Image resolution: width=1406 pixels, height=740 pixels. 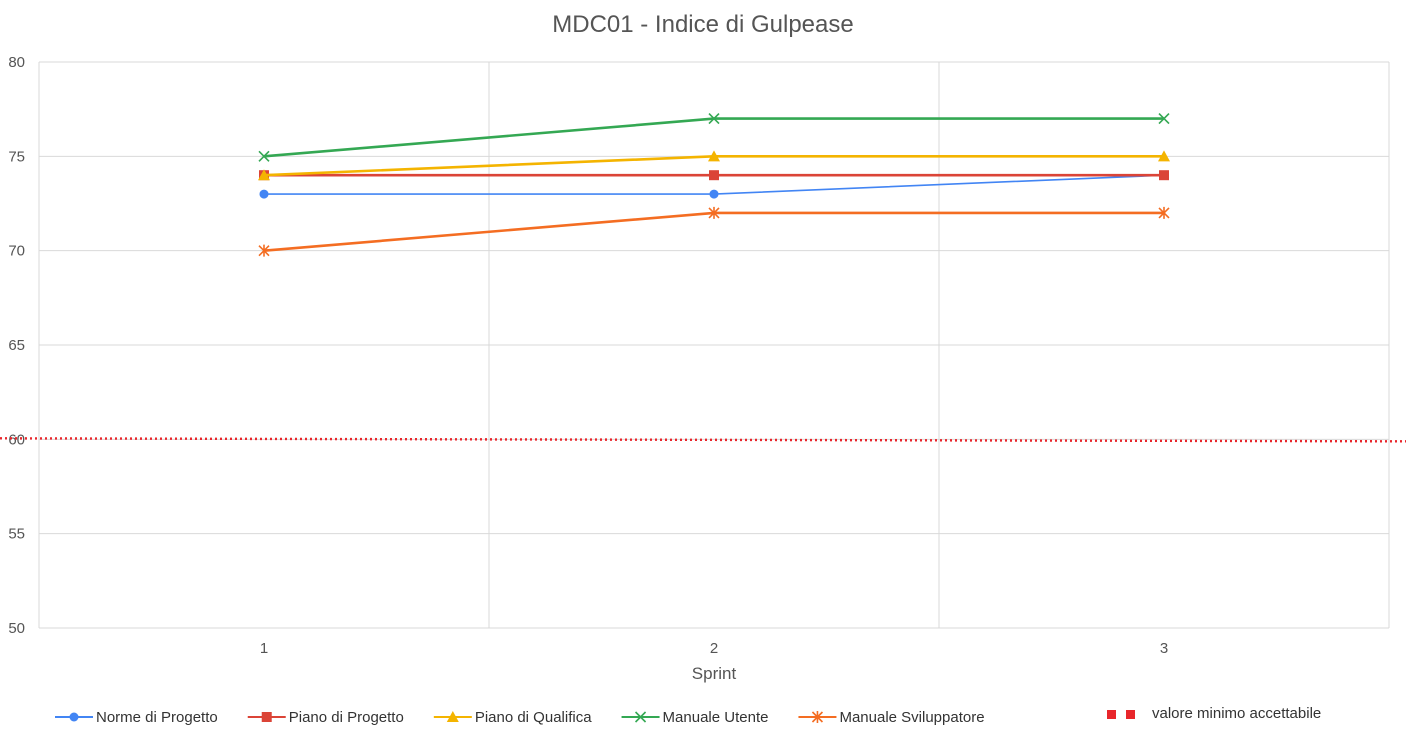 I want to click on x-tick-label: 1, so click(x=264, y=648).